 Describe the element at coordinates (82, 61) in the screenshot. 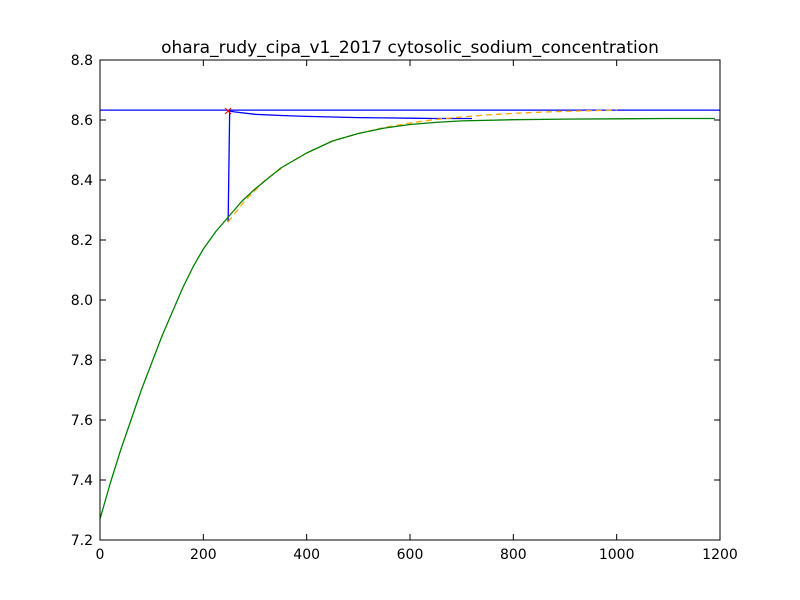

I see `y-tick-label: 8.8` at that location.